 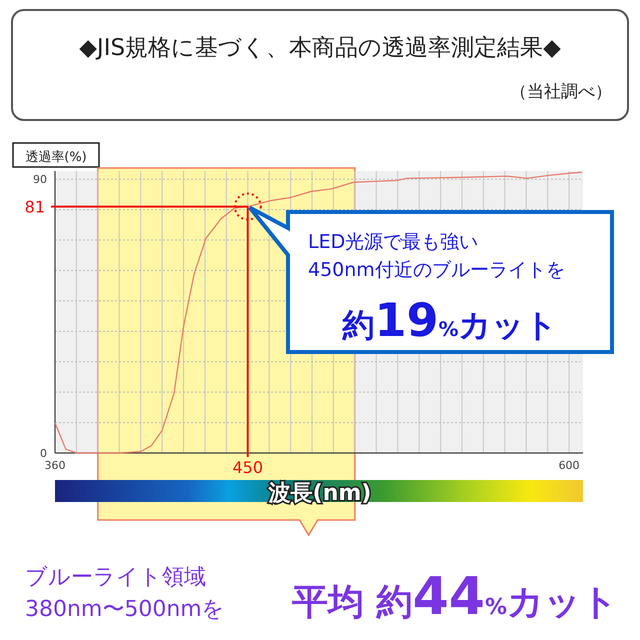 What do you see at coordinates (455, 597) in the screenshot?
I see `text: 平均 約44%カット` at bounding box center [455, 597].